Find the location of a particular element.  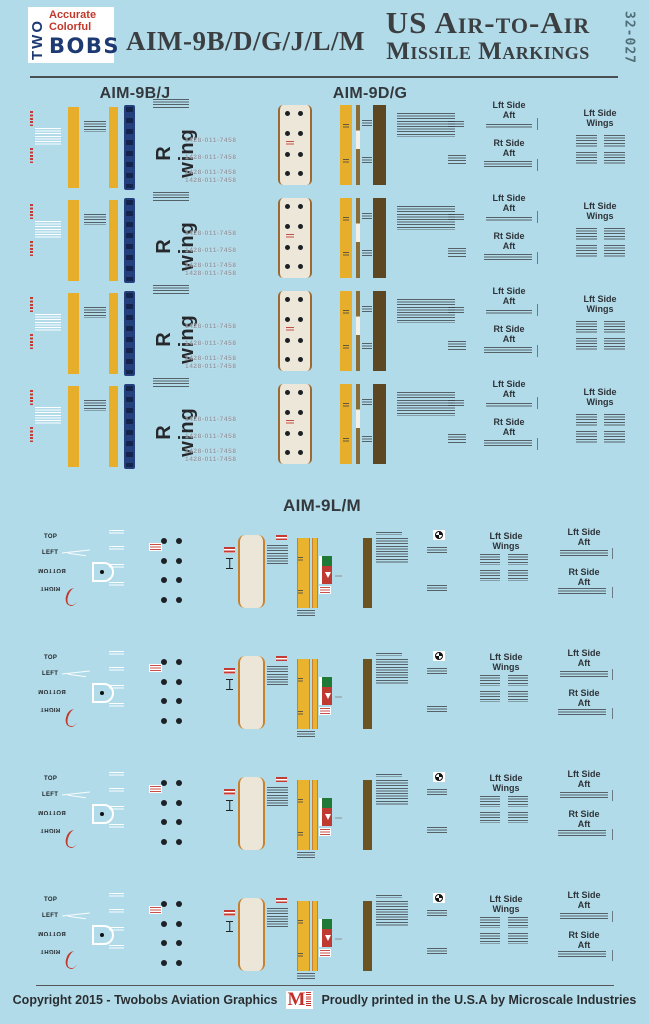

orientation-label-right: RIGHT is located at coordinates (50, 588).